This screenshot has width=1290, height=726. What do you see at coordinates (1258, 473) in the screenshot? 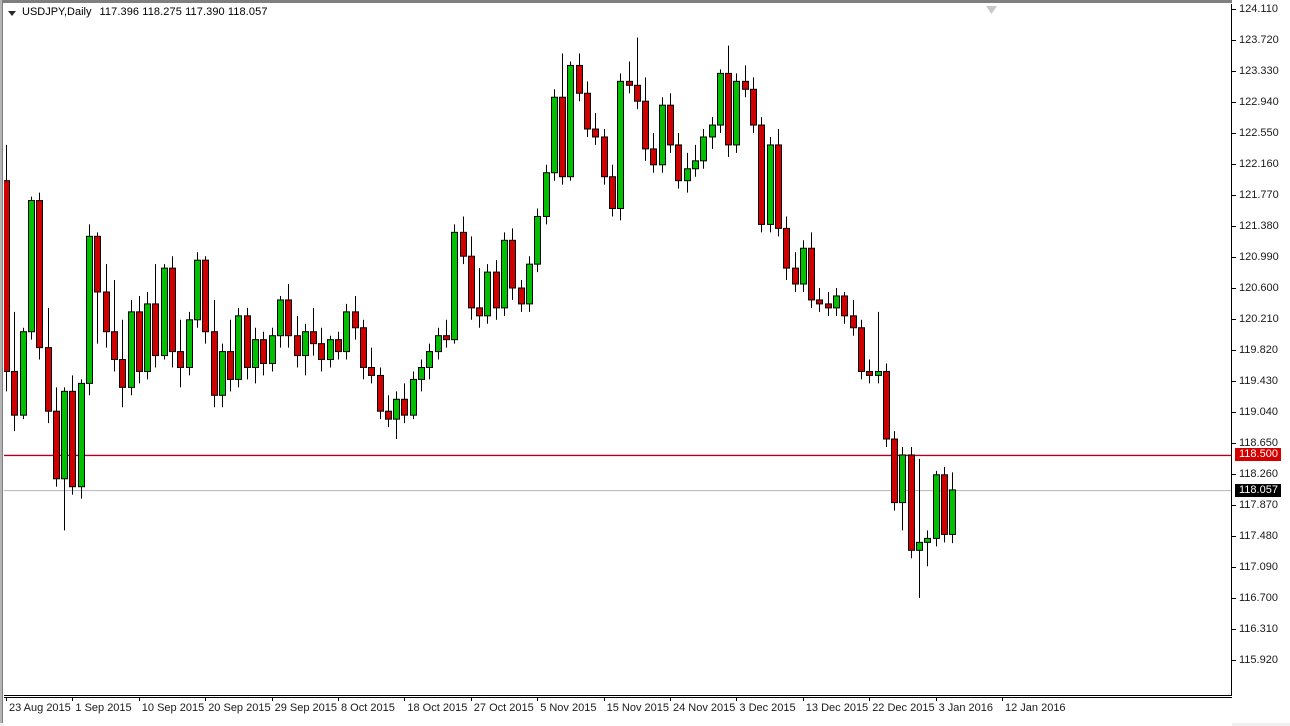
I see `price-tick-label: 118.260` at bounding box center [1258, 473].